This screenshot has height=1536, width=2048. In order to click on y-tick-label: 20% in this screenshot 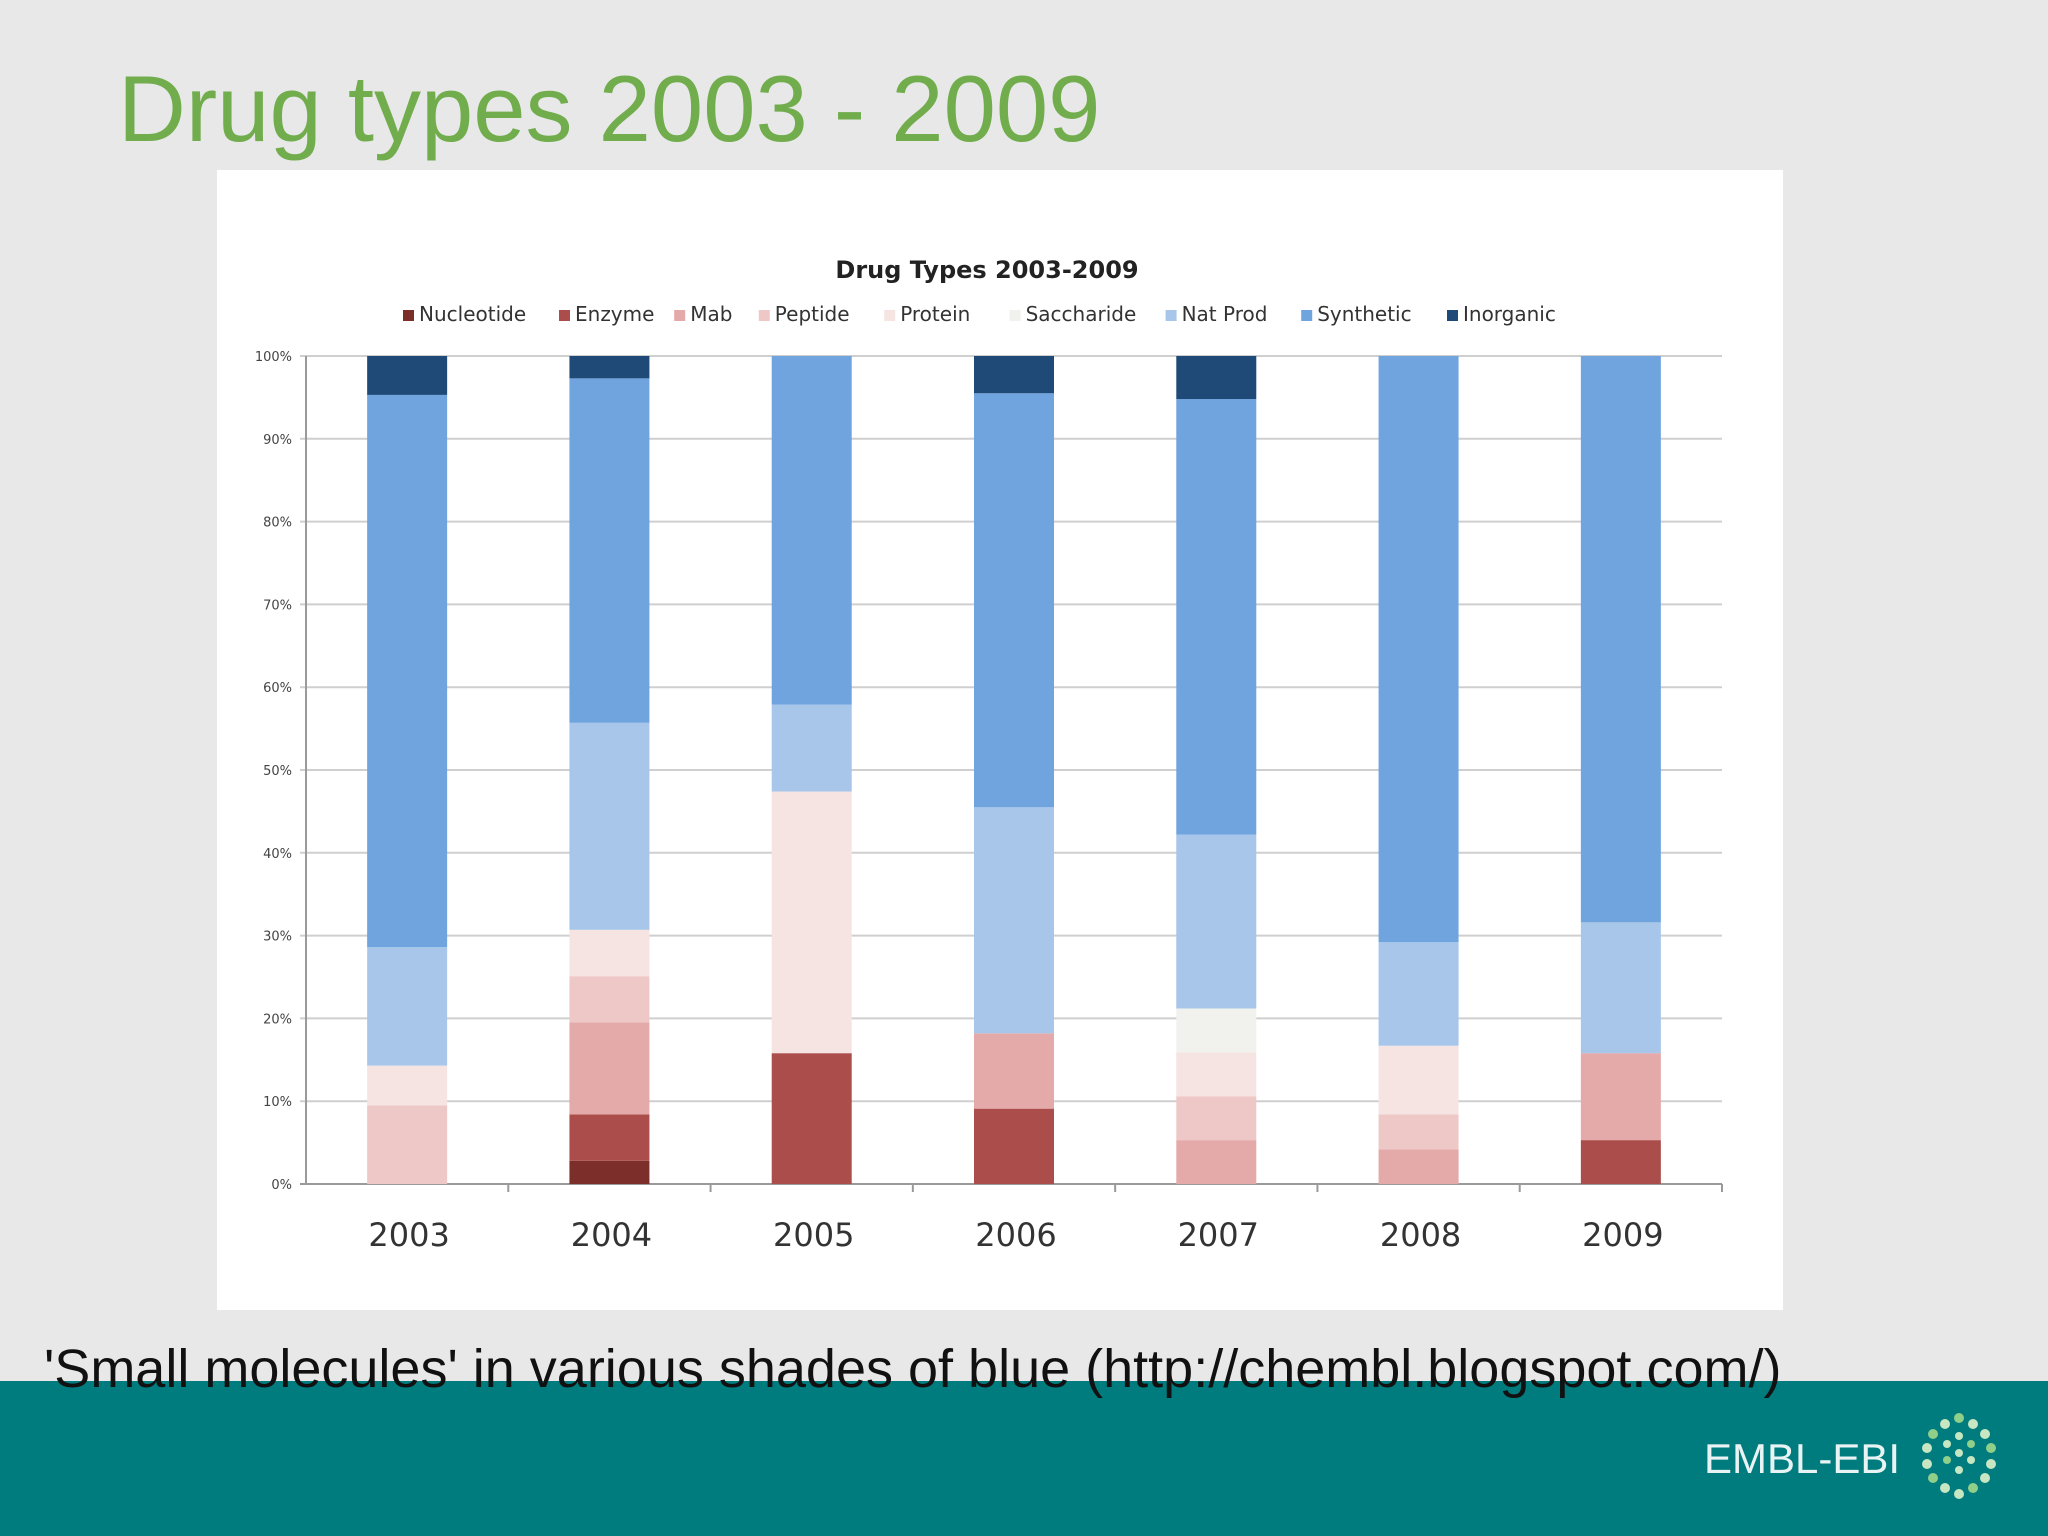, I will do `click(277, 1019)`.